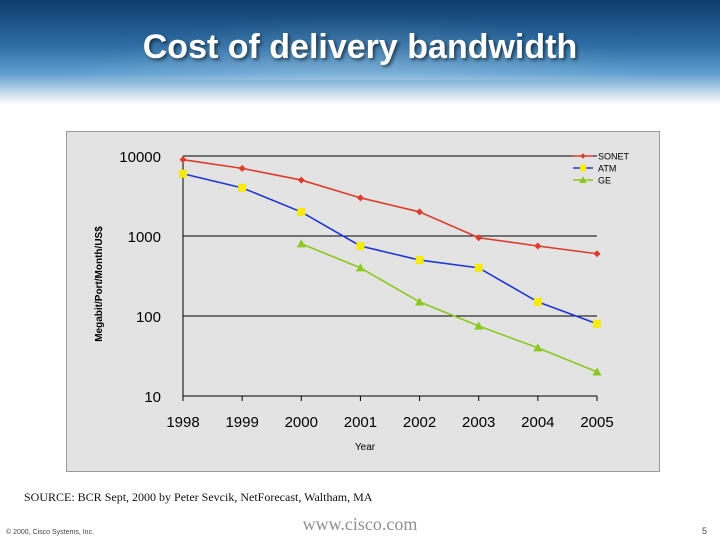 This screenshot has width=720, height=540. What do you see at coordinates (537, 422) in the screenshot?
I see `x-tick-label: 2004` at bounding box center [537, 422].